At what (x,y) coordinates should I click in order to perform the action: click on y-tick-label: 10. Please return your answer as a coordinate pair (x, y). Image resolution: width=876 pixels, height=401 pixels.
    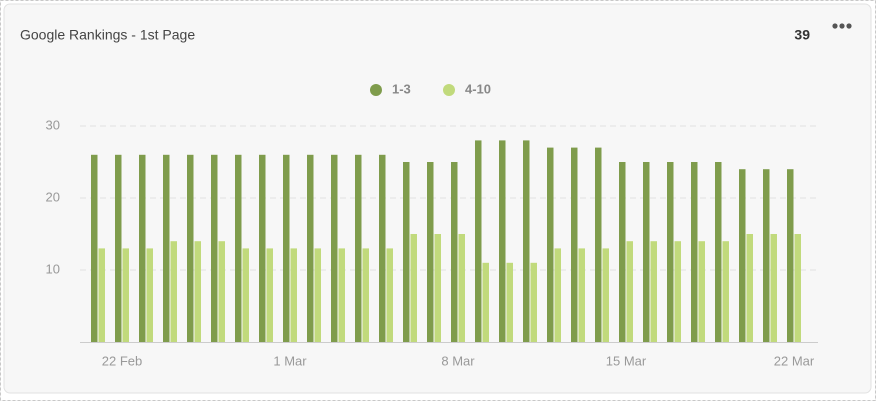
    Looking at the image, I should click on (53, 268).